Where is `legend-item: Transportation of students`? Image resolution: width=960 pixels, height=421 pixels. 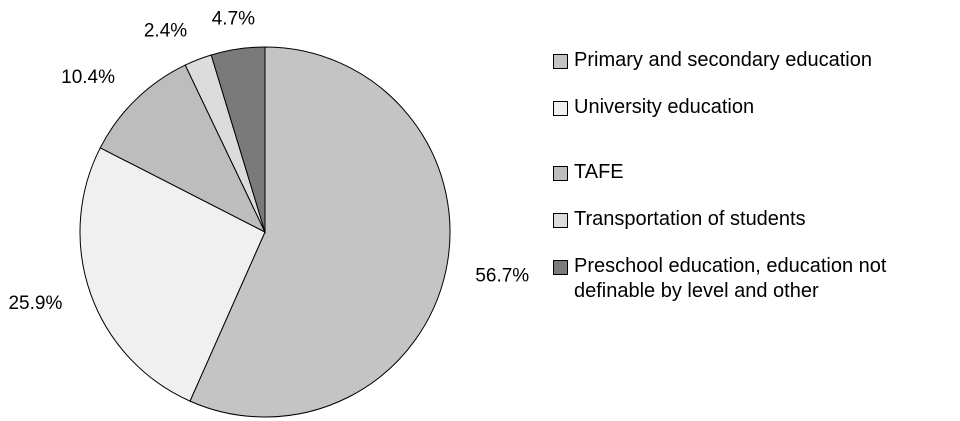
legend-item: Transportation of students is located at coordinates (753, 219).